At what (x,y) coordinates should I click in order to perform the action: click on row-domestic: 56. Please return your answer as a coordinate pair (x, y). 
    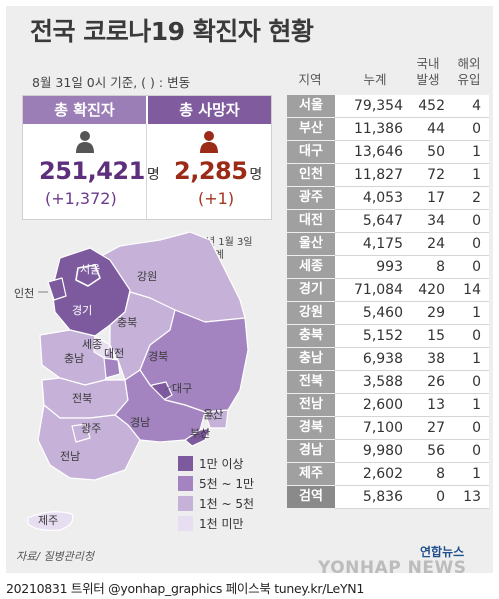
    Looking at the image, I should click on (436, 451).